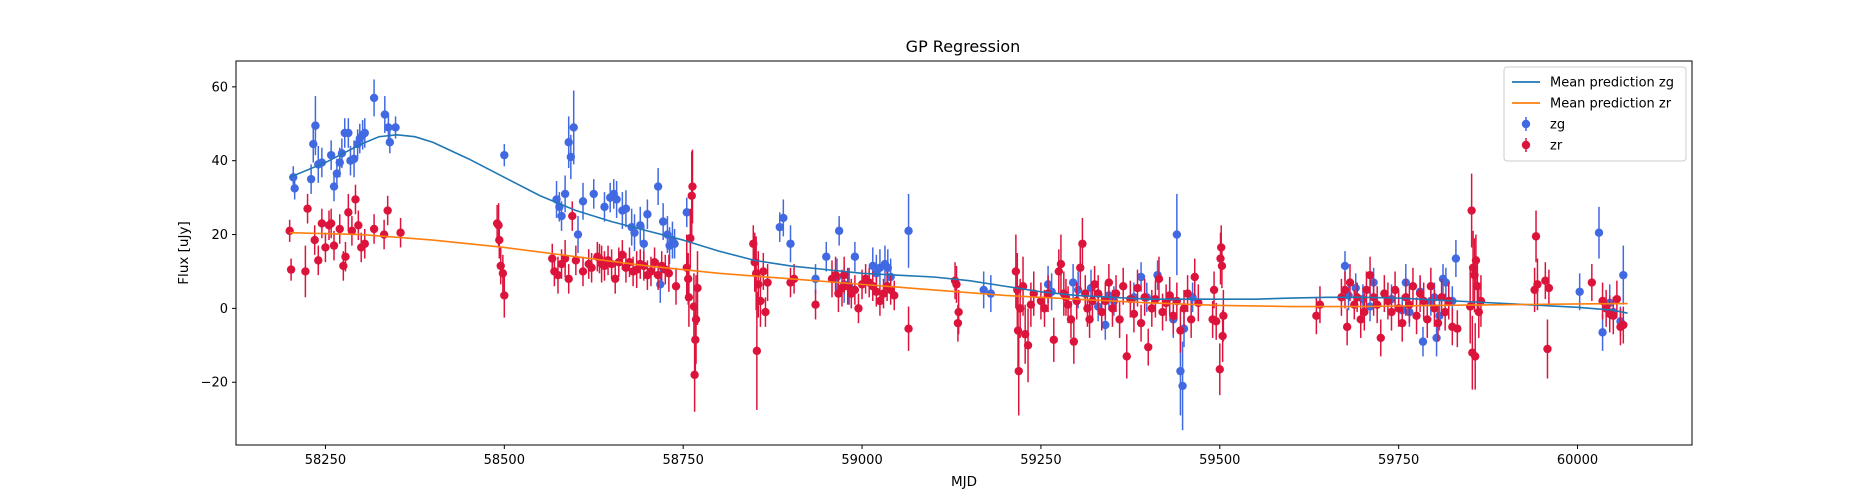 Image resolution: width=1875 pixels, height=500 pixels. Describe the element at coordinates (963, 46) in the screenshot. I see `chart-title: GP Regression` at that location.